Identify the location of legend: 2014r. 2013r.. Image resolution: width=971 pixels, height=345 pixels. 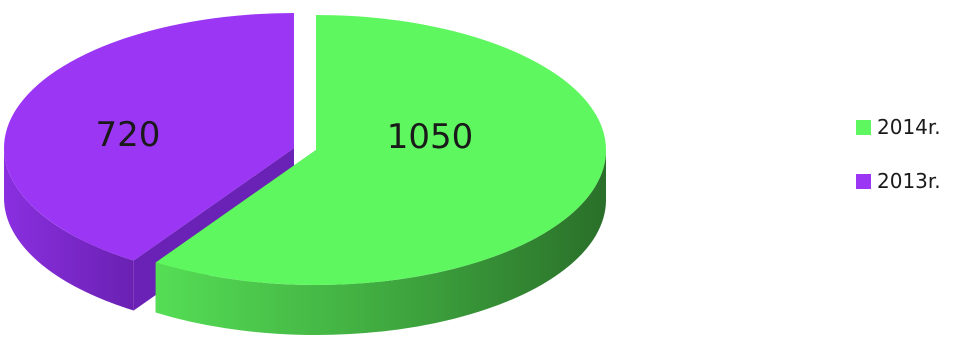
(912, 166).